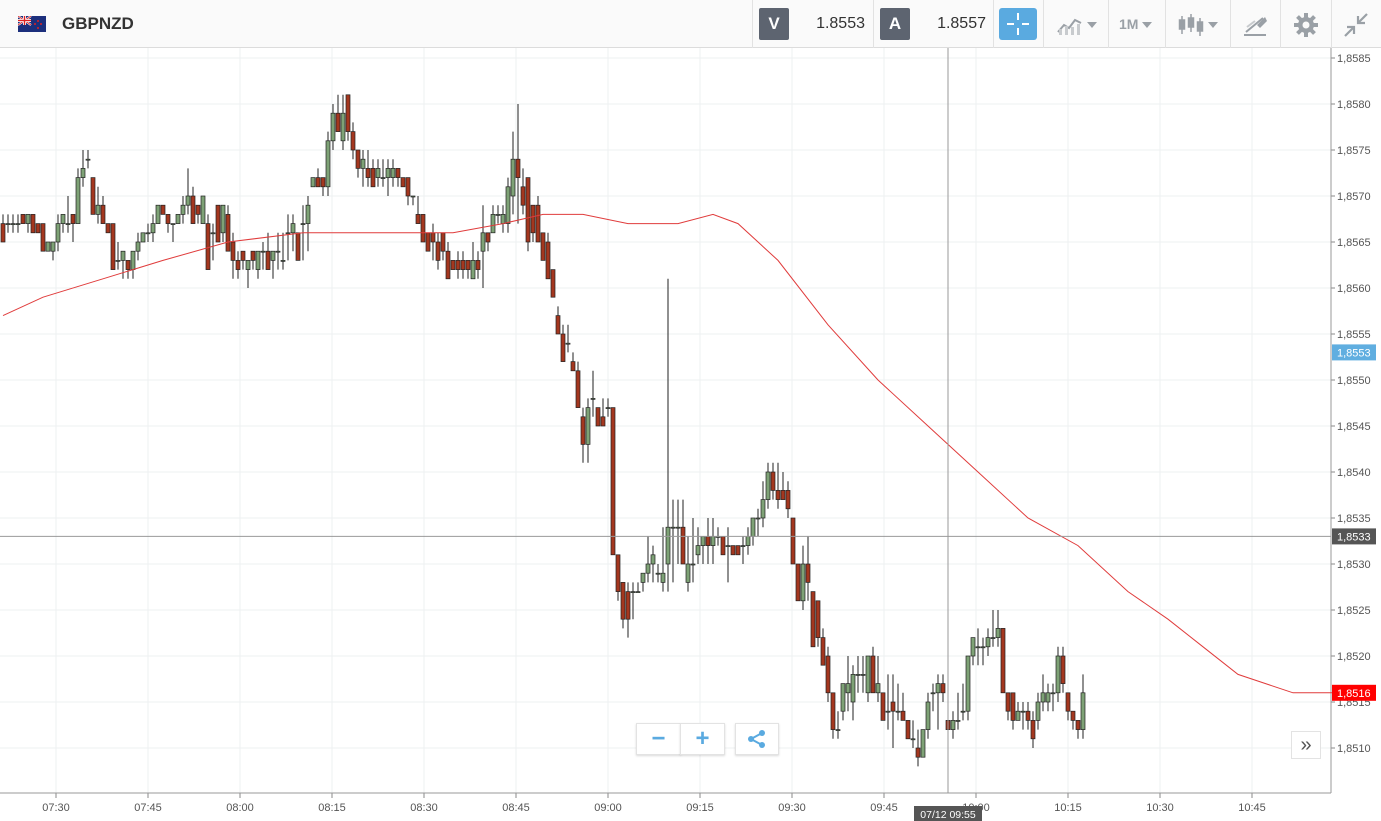  Describe the element at coordinates (1306, 24) in the screenshot. I see `settings-button` at that location.